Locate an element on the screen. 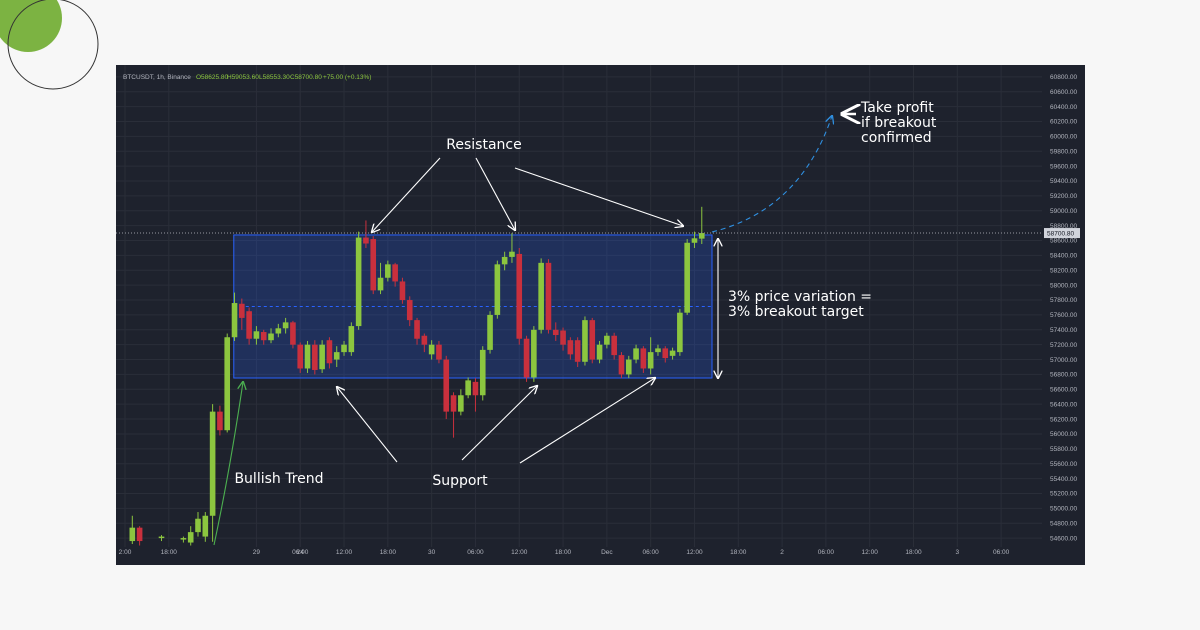  y-tick-label: 57800.00 is located at coordinates (1063, 300).